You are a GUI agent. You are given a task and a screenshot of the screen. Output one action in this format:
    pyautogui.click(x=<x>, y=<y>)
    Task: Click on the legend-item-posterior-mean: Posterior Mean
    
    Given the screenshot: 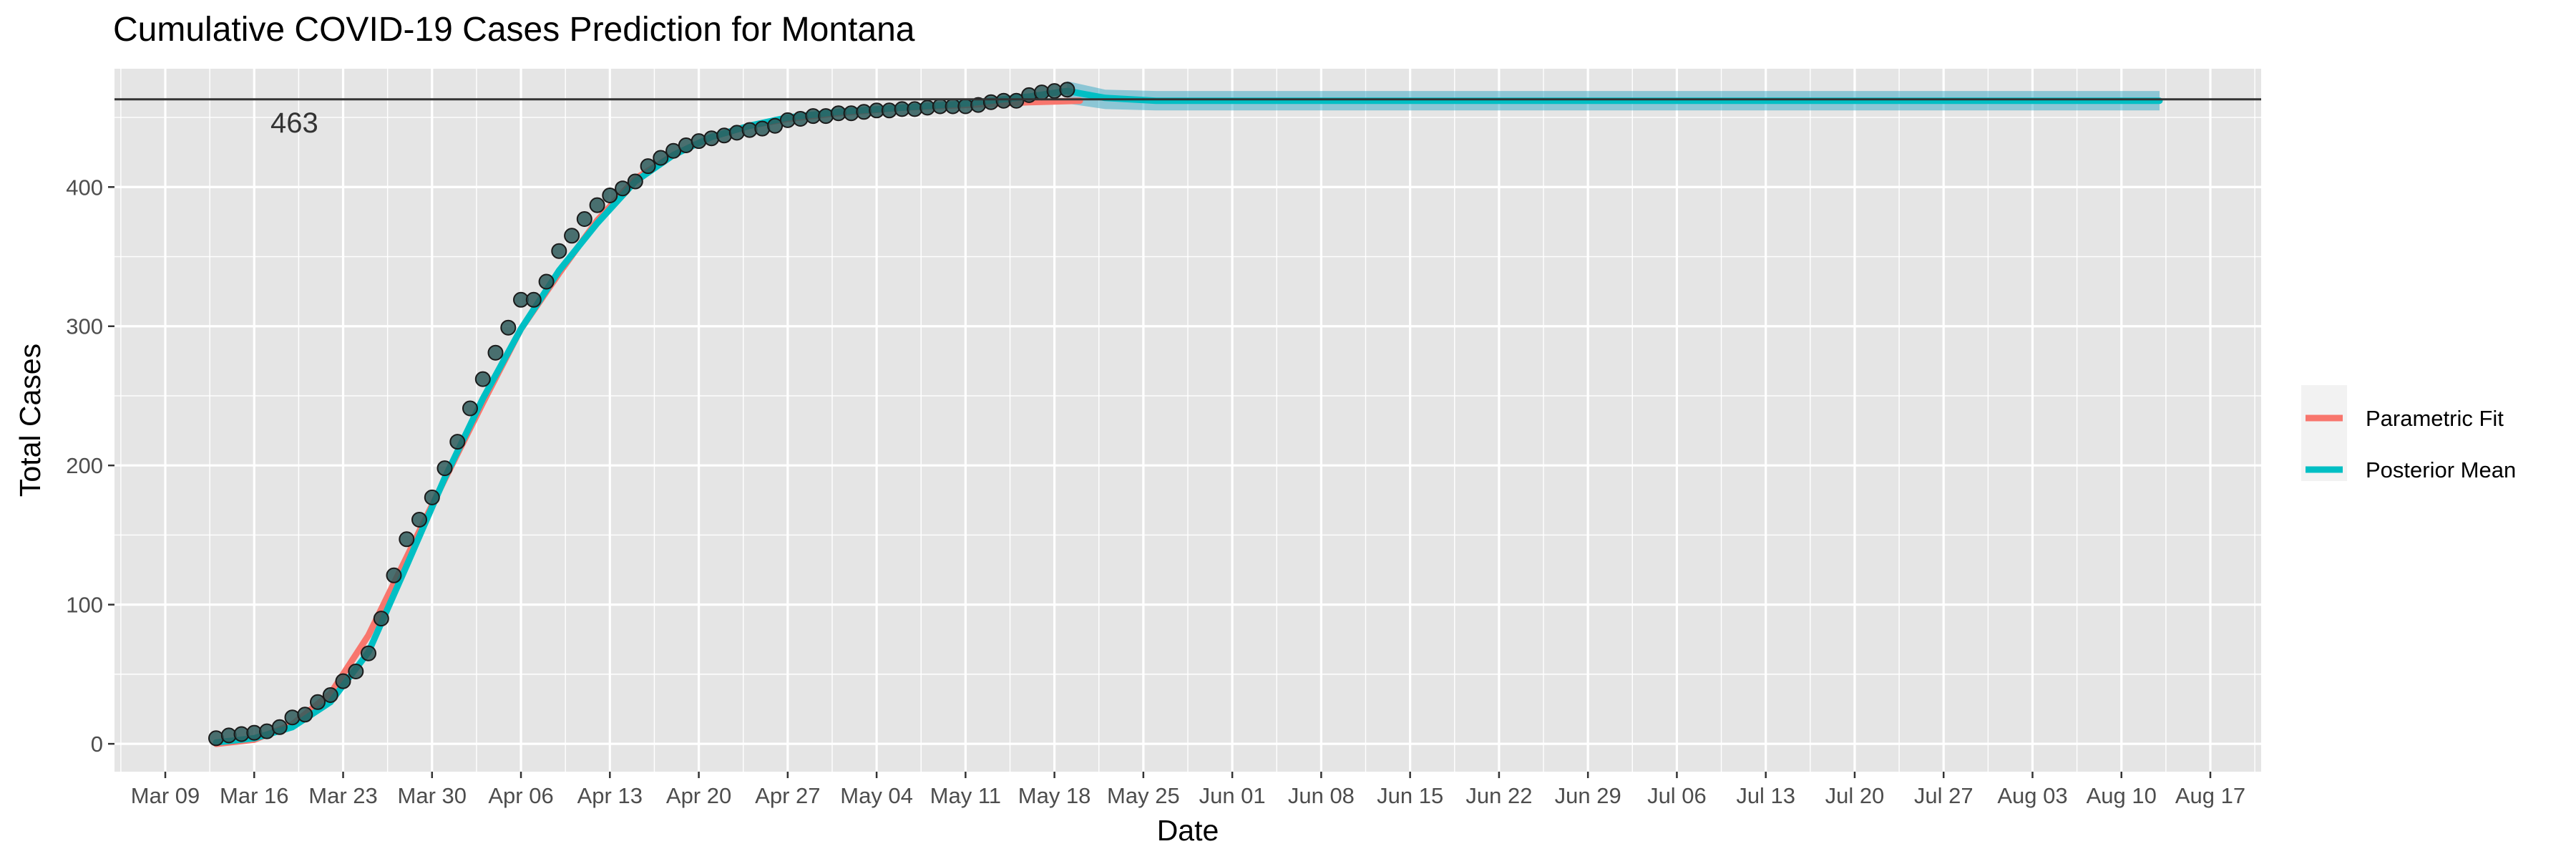 What is the action you would take?
    pyautogui.click(x=2411, y=469)
    